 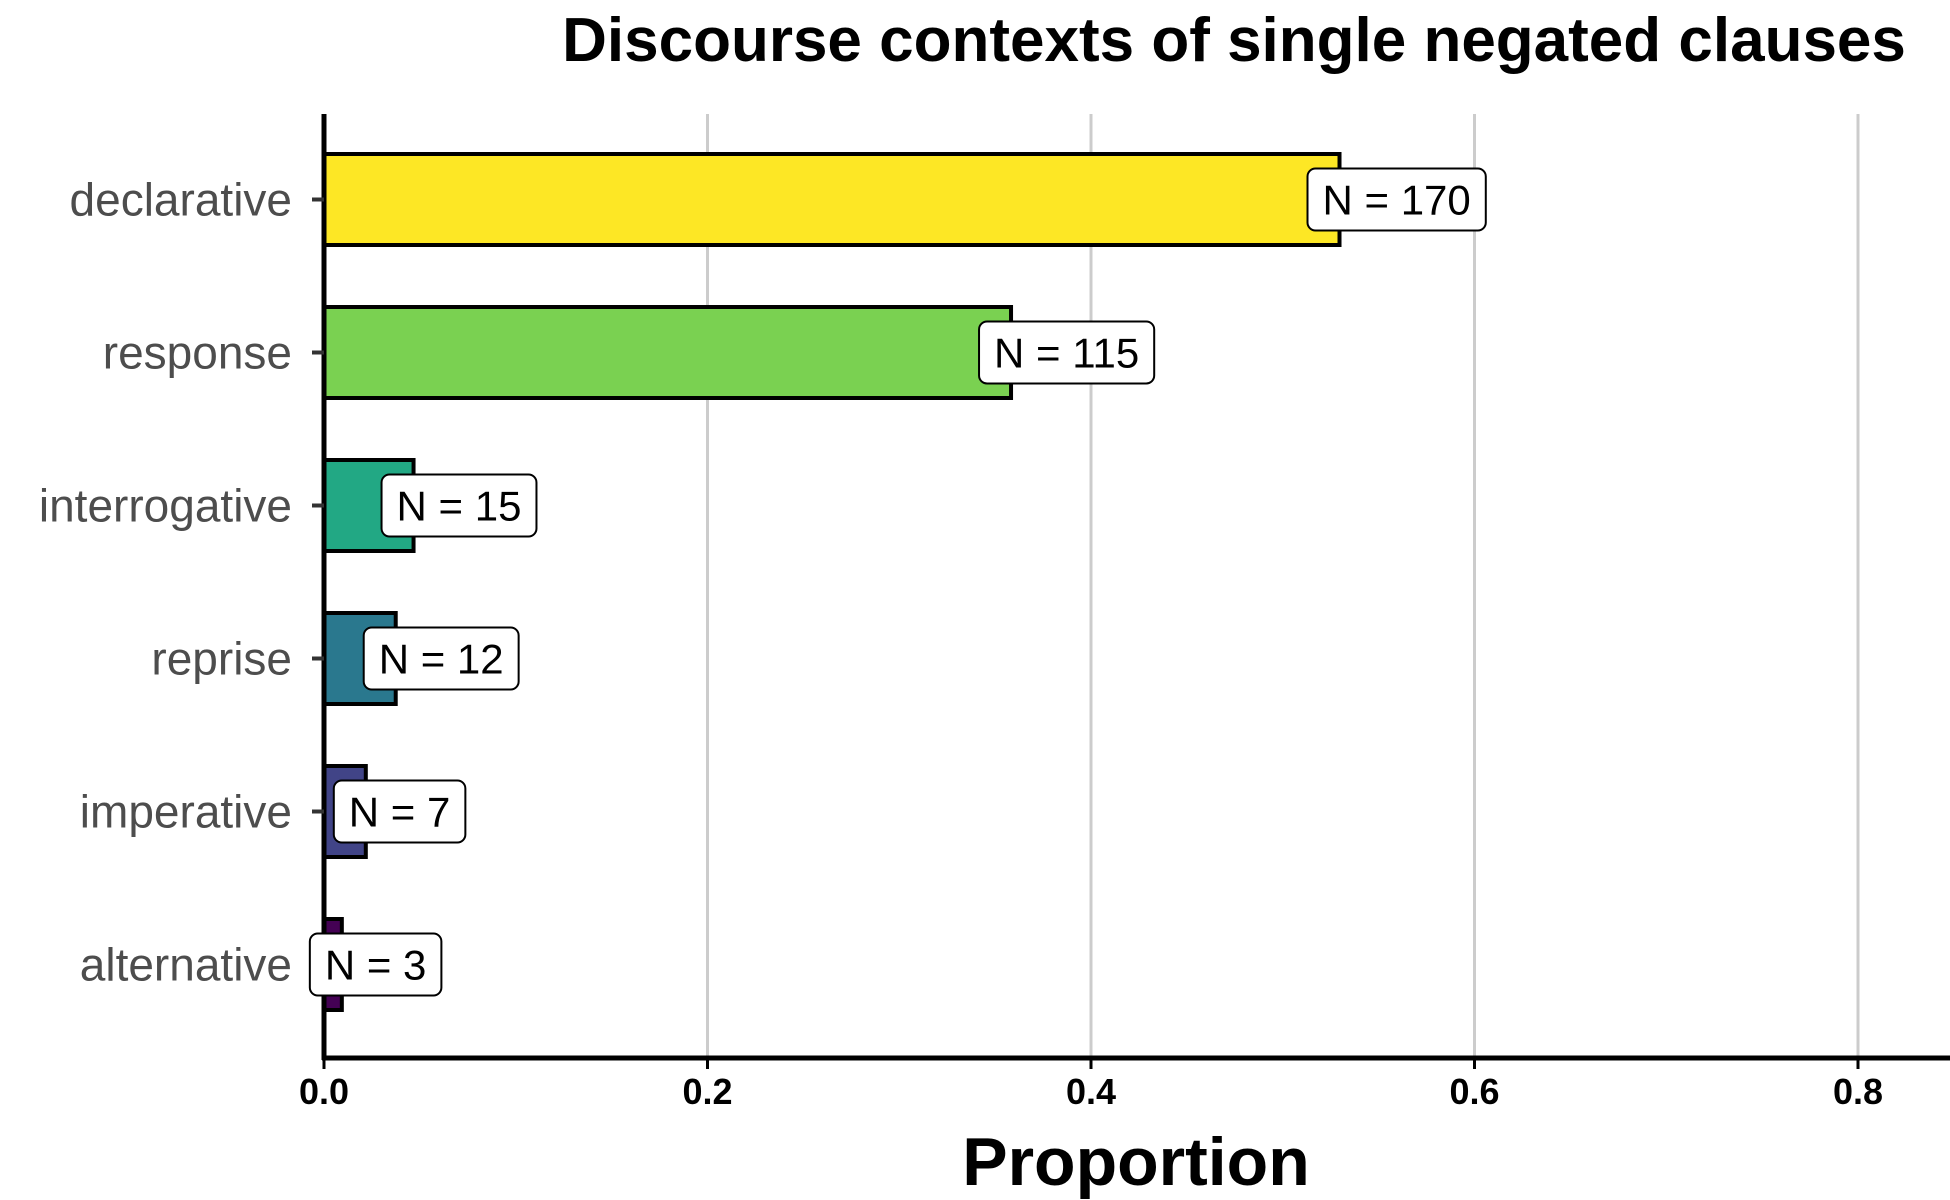 I want to click on data-label-text: N = 15, so click(x=459, y=506).